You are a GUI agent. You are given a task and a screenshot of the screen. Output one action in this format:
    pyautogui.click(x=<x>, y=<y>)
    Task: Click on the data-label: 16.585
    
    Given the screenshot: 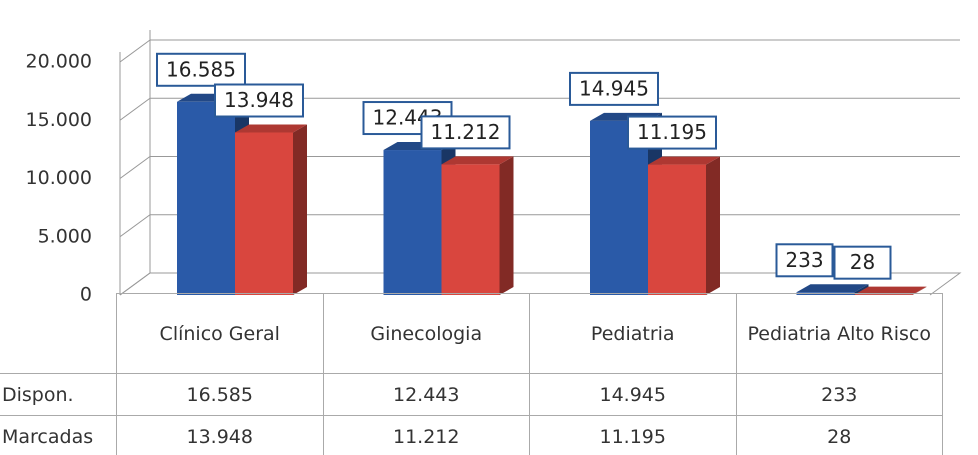 What is the action you would take?
    pyautogui.click(x=201, y=69)
    